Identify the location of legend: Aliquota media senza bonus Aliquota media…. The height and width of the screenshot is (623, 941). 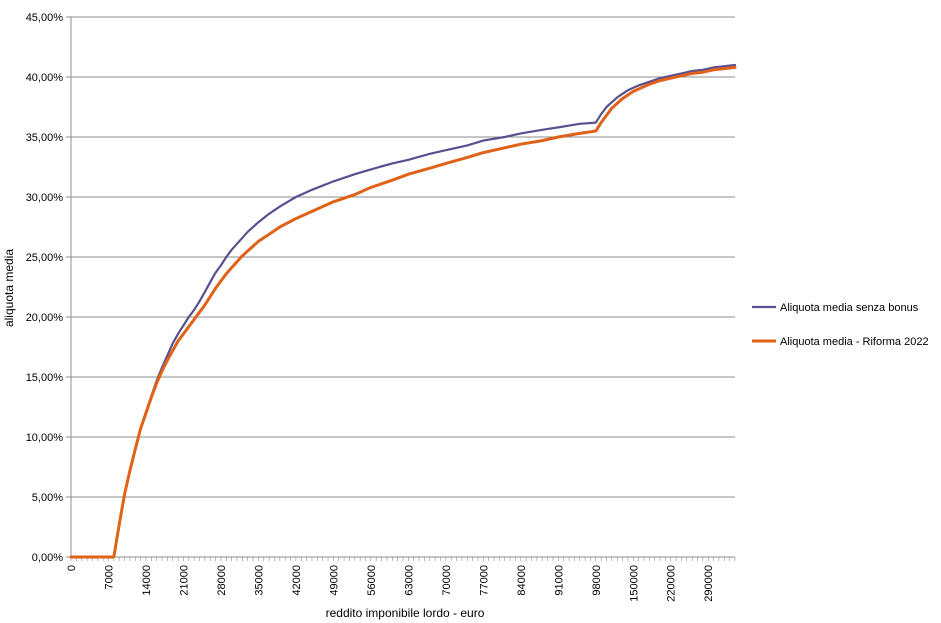
(840, 325).